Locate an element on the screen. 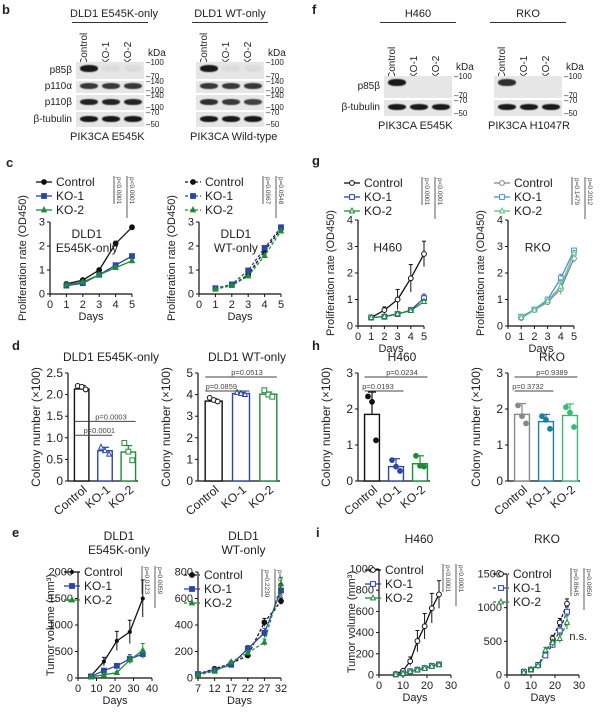 The image size is (600, 718). mw-marker: –100 is located at coordinates (275, 107).